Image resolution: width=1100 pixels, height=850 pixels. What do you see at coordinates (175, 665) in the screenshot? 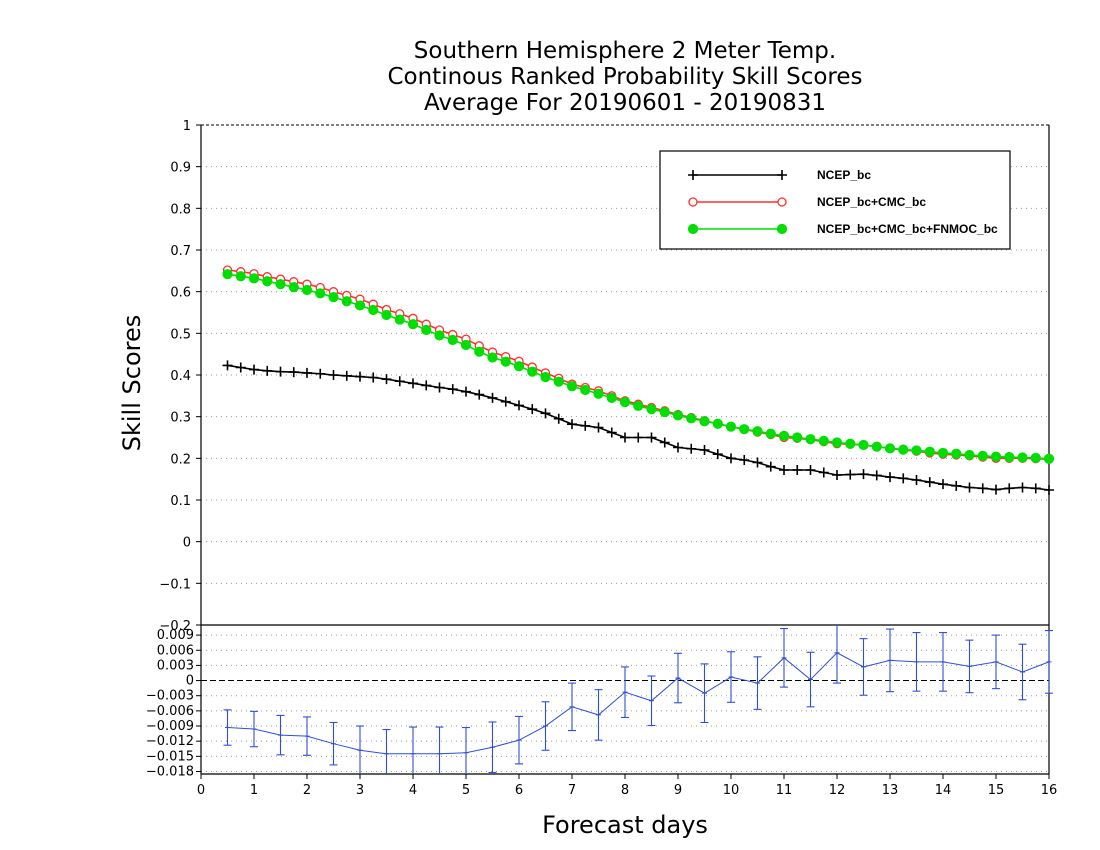
I see `diff-y-tick-label: 0.003` at bounding box center [175, 665].